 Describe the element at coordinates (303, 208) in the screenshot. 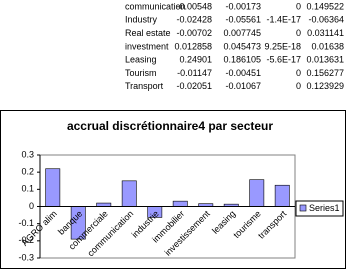

I see `legend-swatch` at that location.